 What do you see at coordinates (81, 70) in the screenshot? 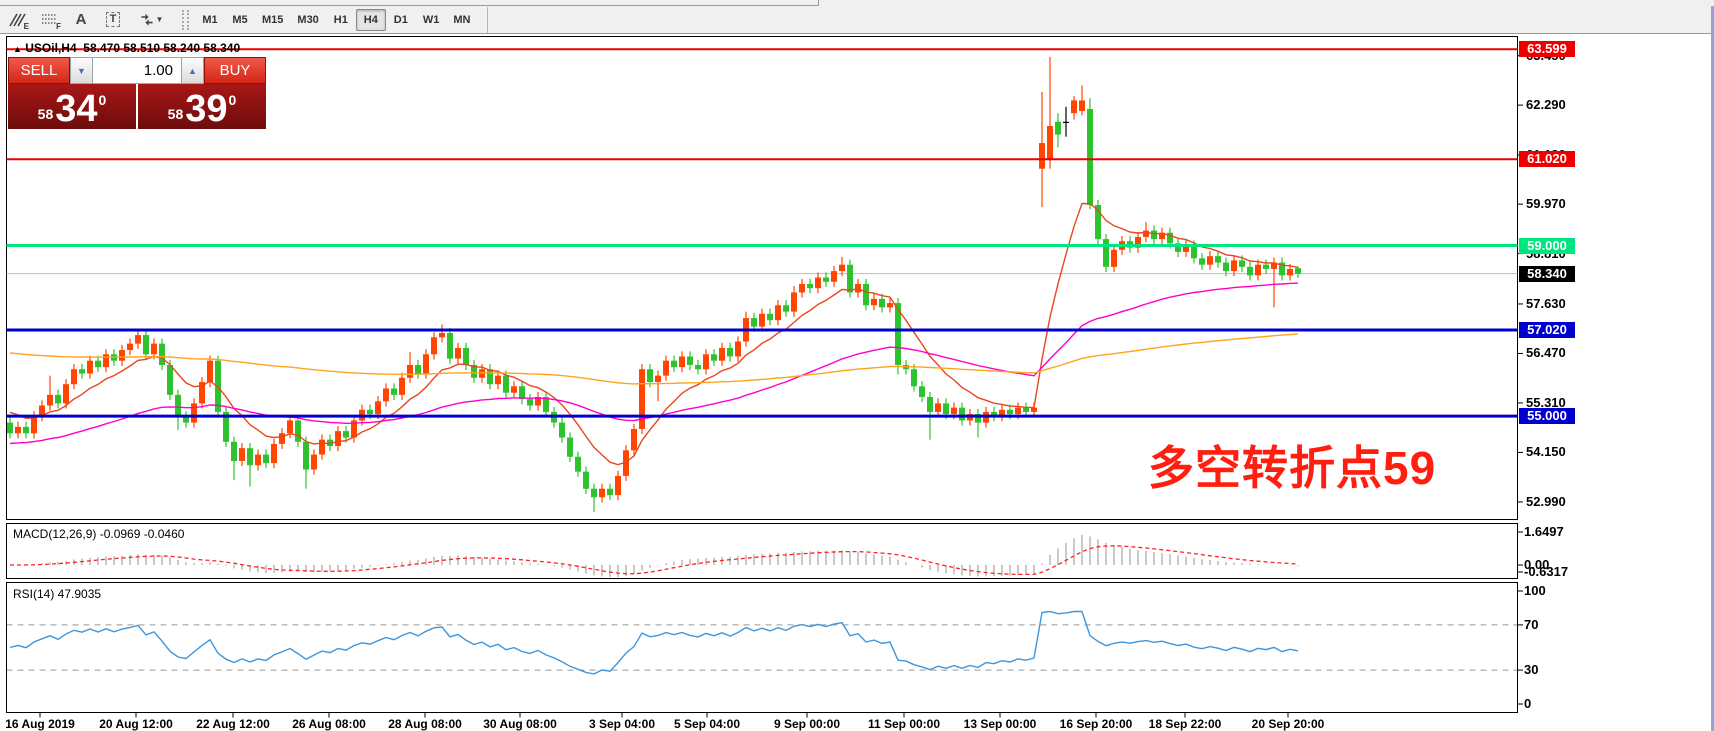
I see `volume-decrease-button: ▼` at bounding box center [81, 70].